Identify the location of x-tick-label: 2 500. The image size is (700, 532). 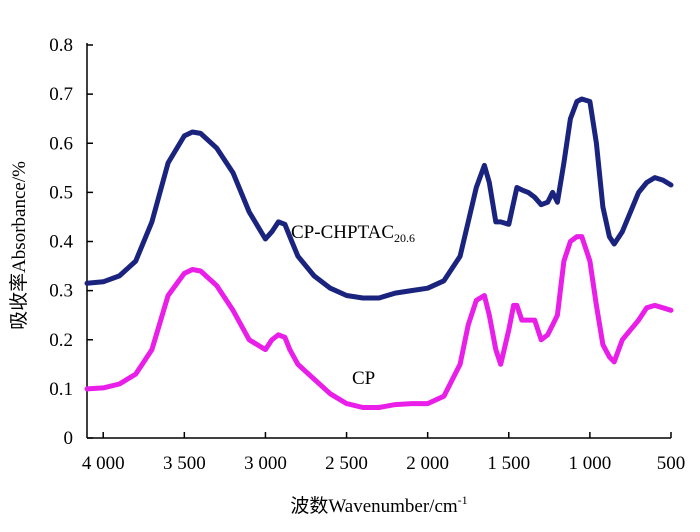
(346, 463).